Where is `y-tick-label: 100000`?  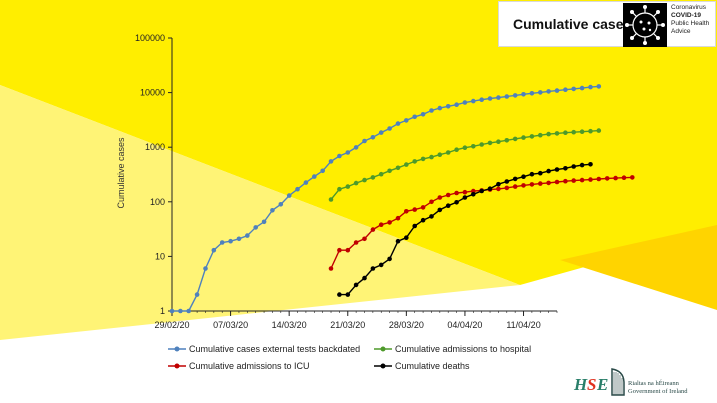
y-tick-label: 100000 is located at coordinates (150, 38).